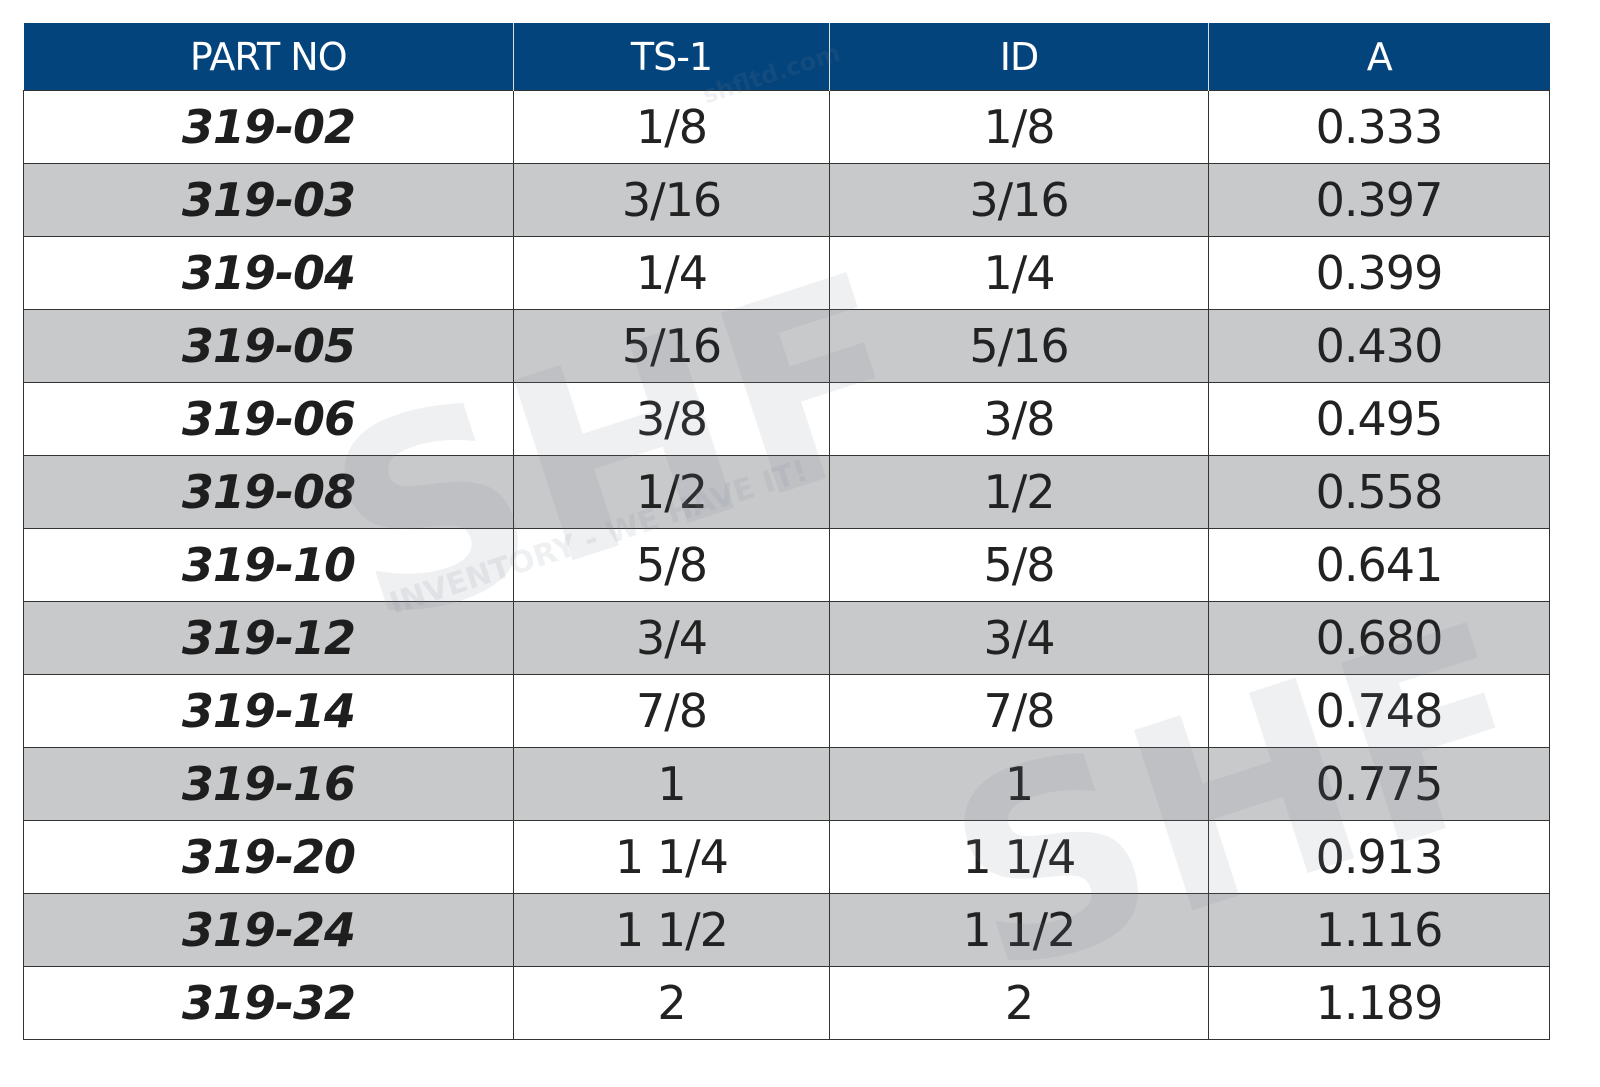  What do you see at coordinates (671, 200) in the screenshot?
I see `cell-ts-1: 3/16` at bounding box center [671, 200].